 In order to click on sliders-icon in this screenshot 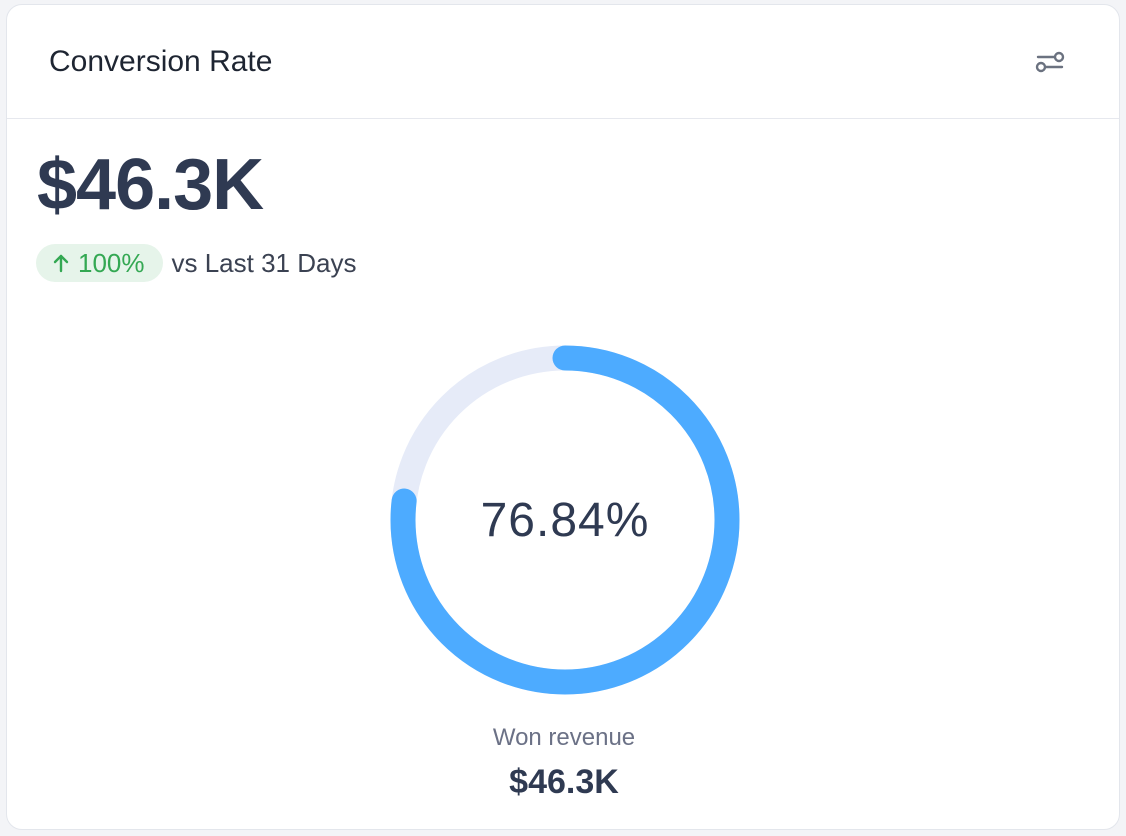, I will do `click(1050, 62)`.